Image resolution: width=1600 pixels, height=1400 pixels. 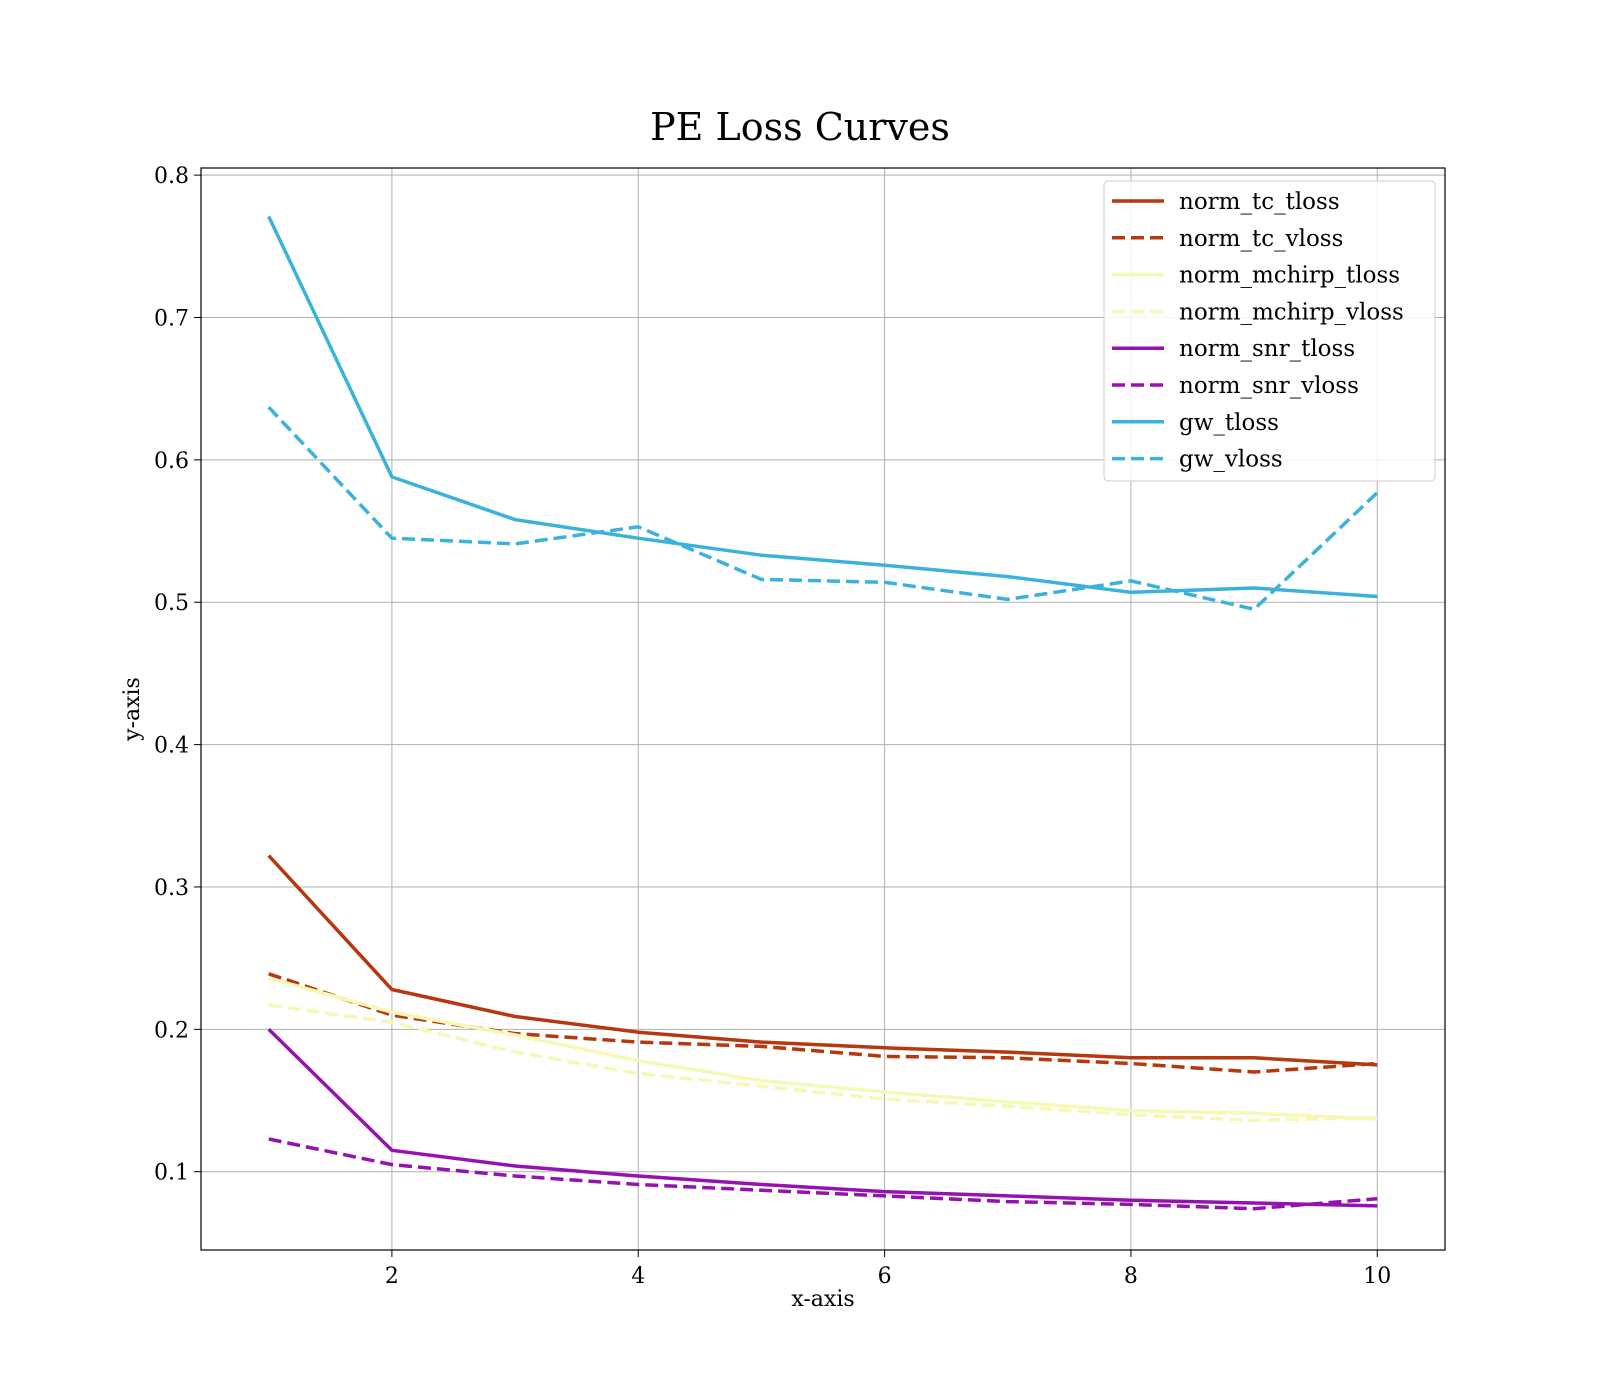 What do you see at coordinates (822, 1299) in the screenshot?
I see `x-axis-label: x-axis` at bounding box center [822, 1299].